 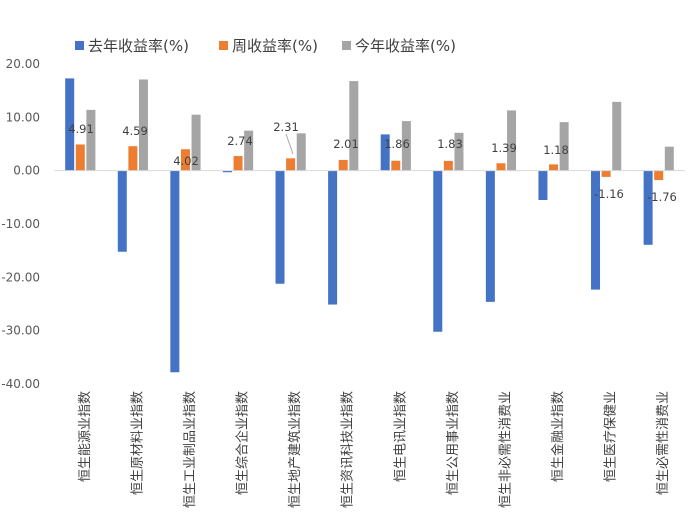 What do you see at coordinates (663, 443) in the screenshot?
I see `x-category-label: 恒生必需性消费业` at bounding box center [663, 443].